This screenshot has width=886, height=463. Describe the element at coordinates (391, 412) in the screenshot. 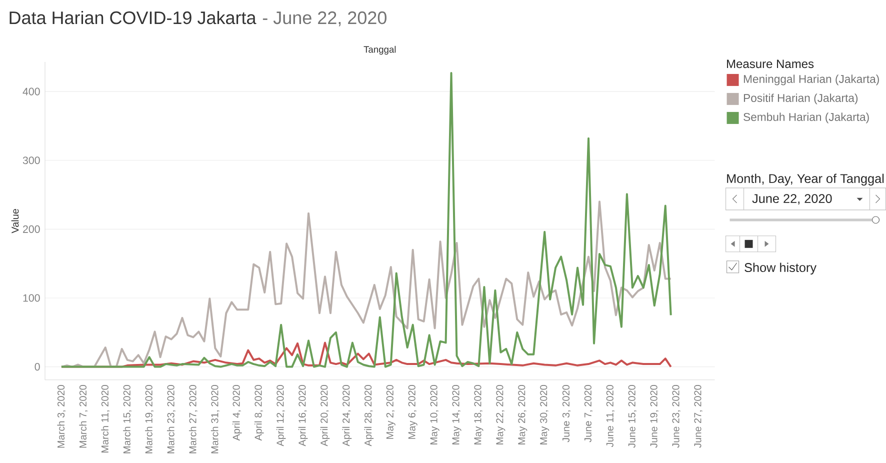

I see `x-tick-label: May 2, 2020` at that location.